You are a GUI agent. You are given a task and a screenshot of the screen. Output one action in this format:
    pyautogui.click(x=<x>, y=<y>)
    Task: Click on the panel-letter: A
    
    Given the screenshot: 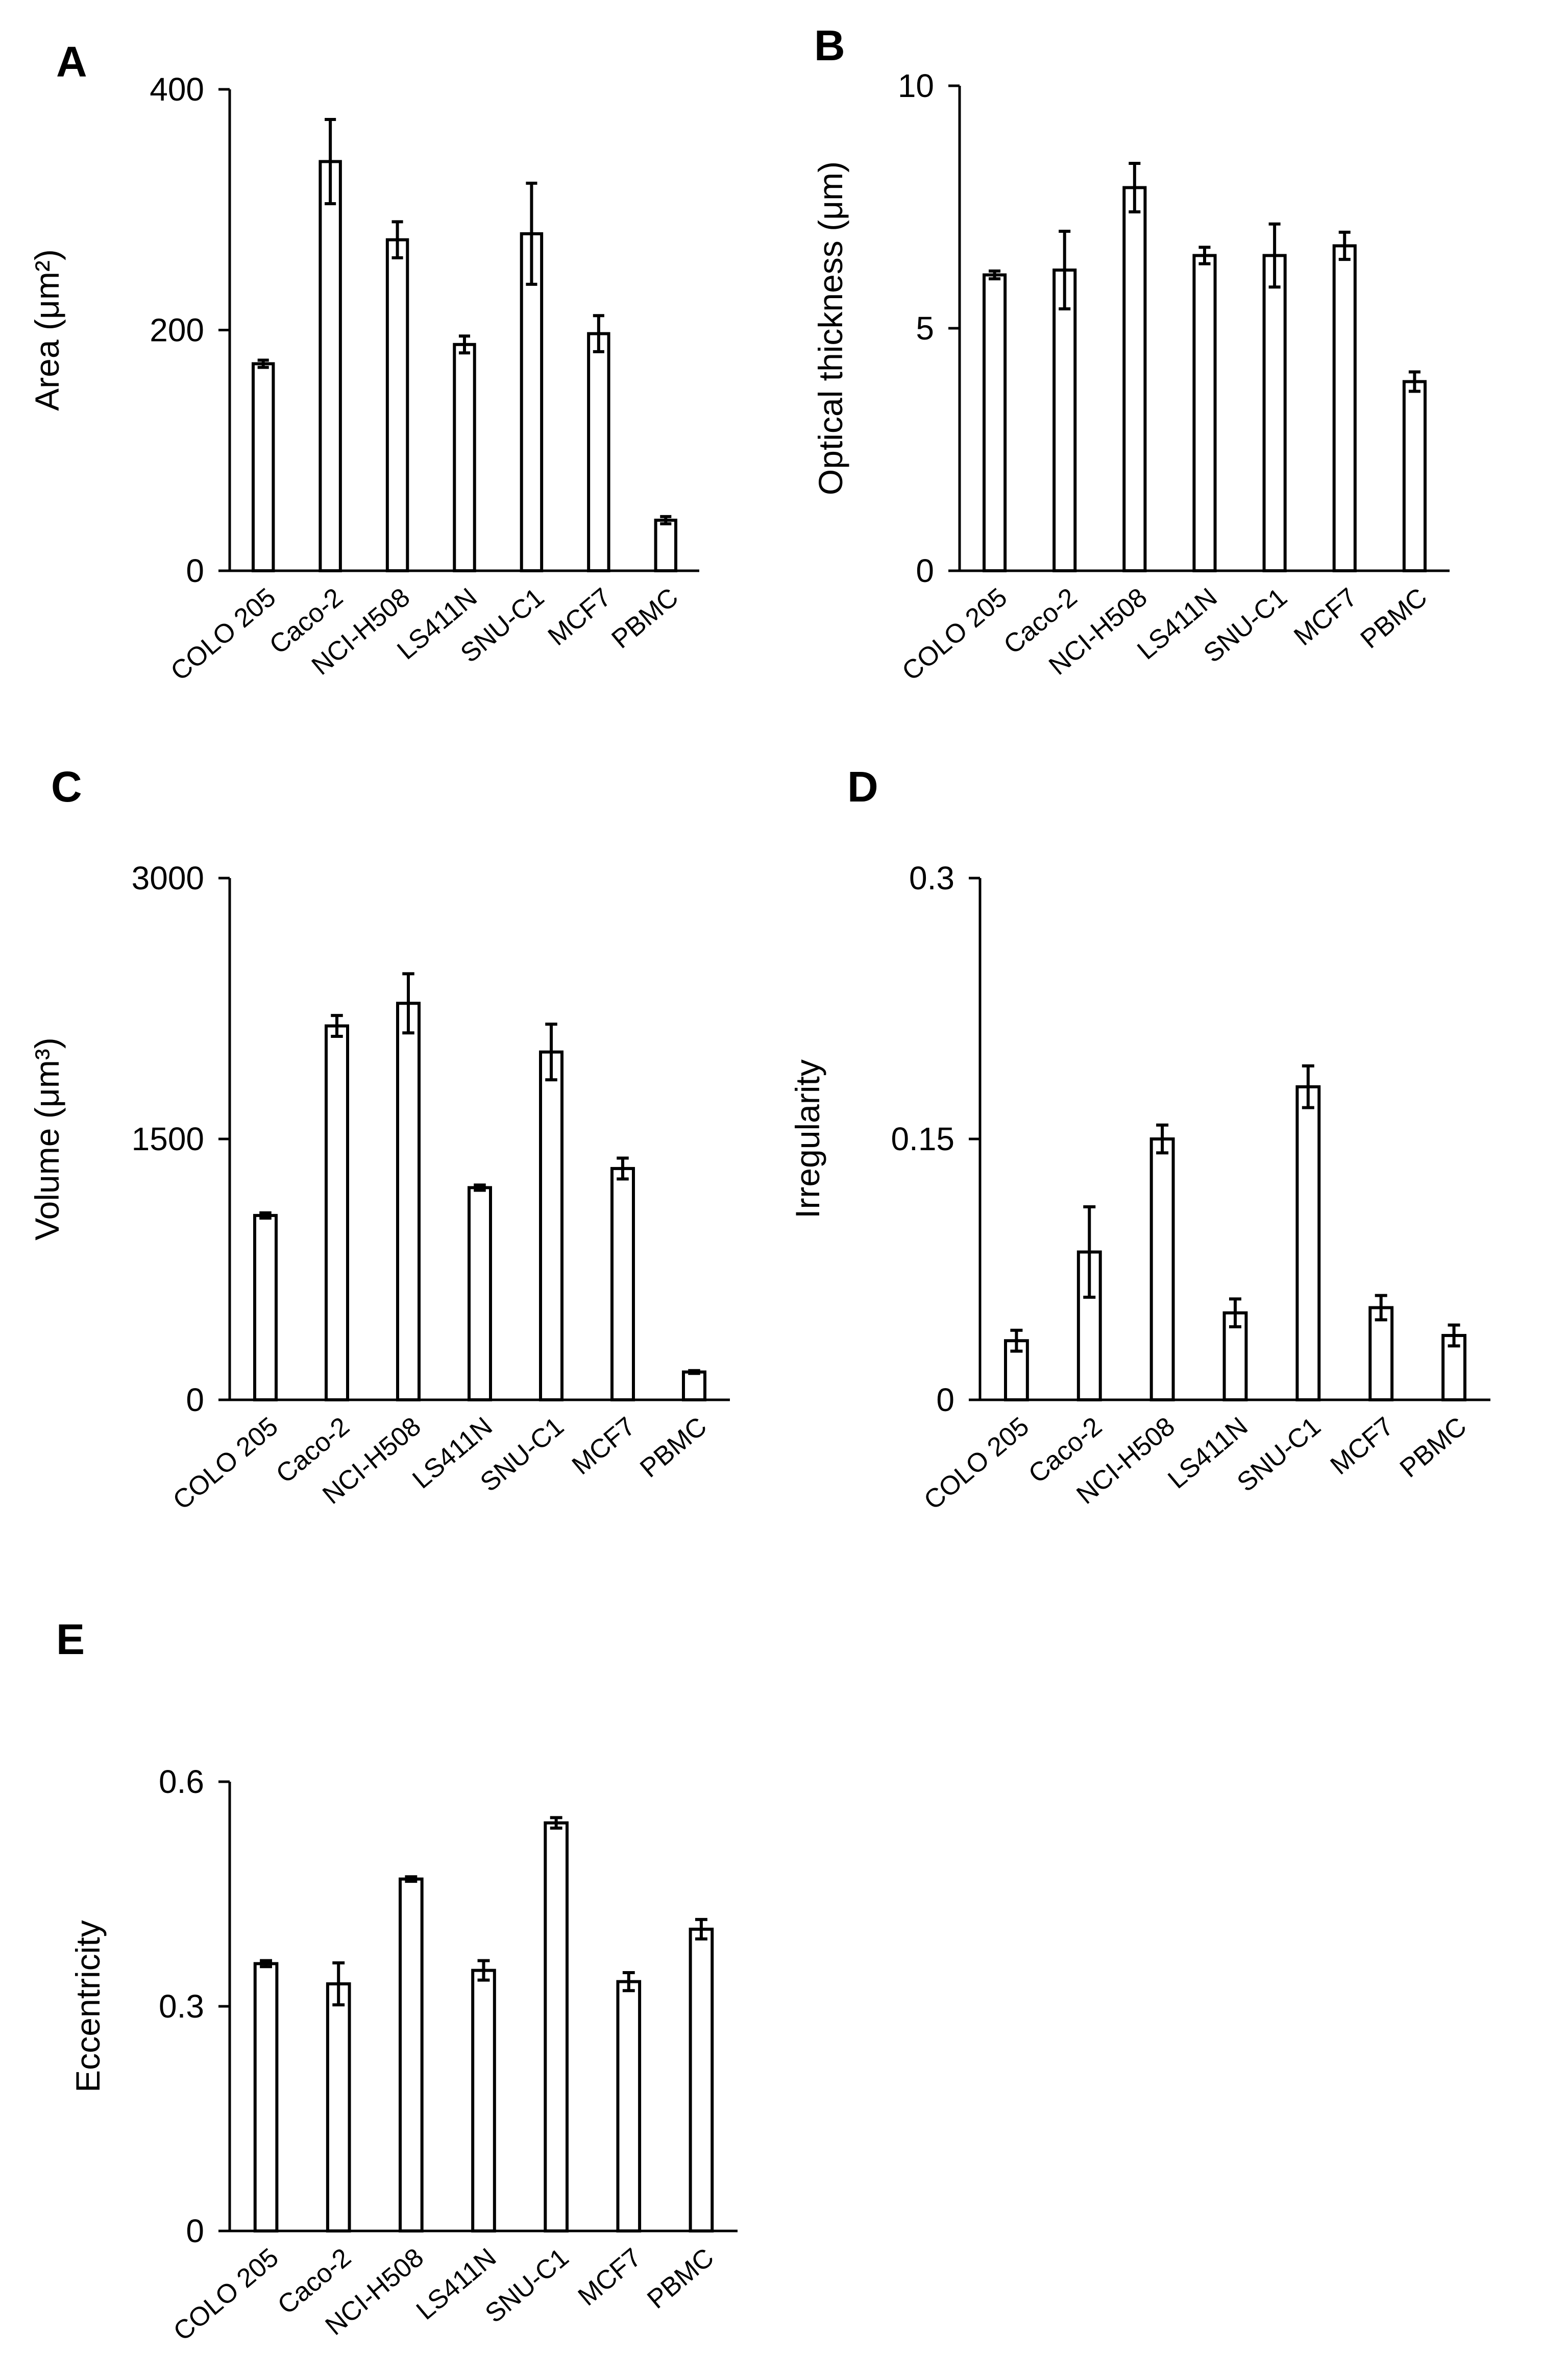 What is the action you would take?
    pyautogui.click(x=71, y=62)
    